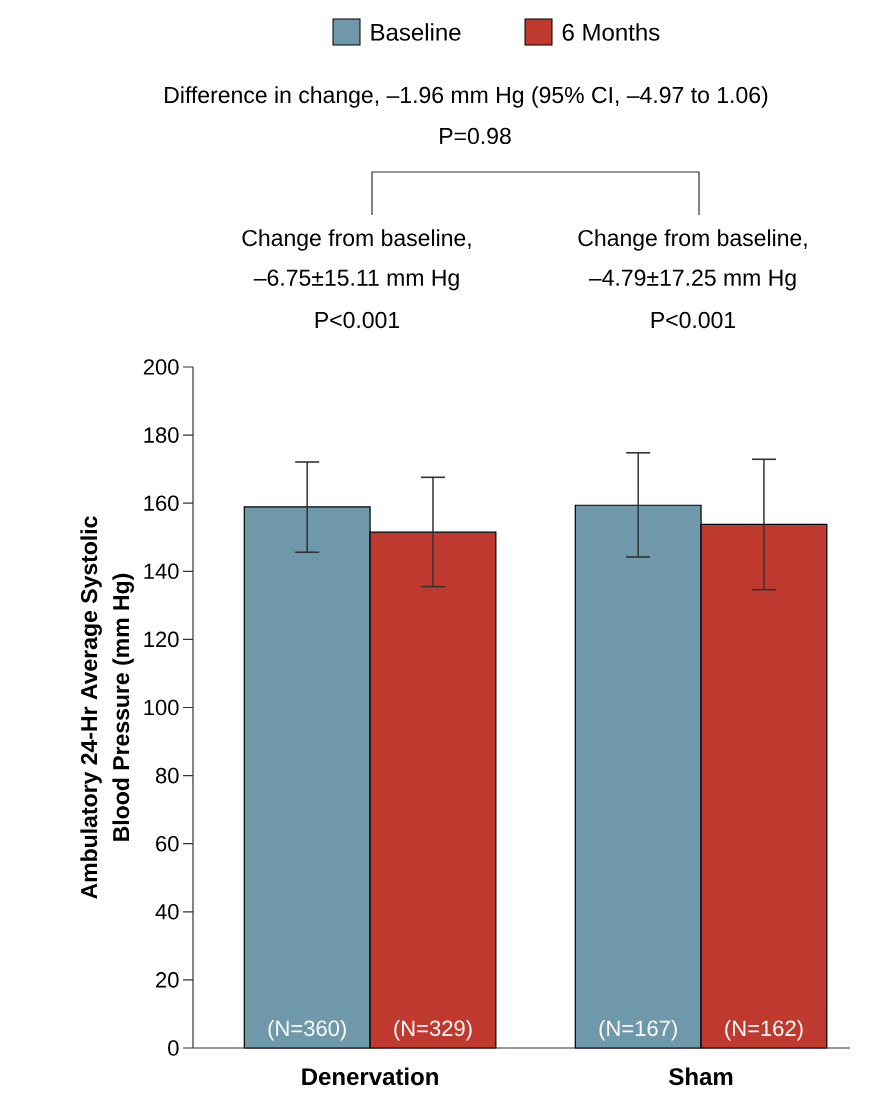 Image resolution: width=881 pixels, height=1097 pixels. I want to click on annotation: (N=162), so click(764, 1030).